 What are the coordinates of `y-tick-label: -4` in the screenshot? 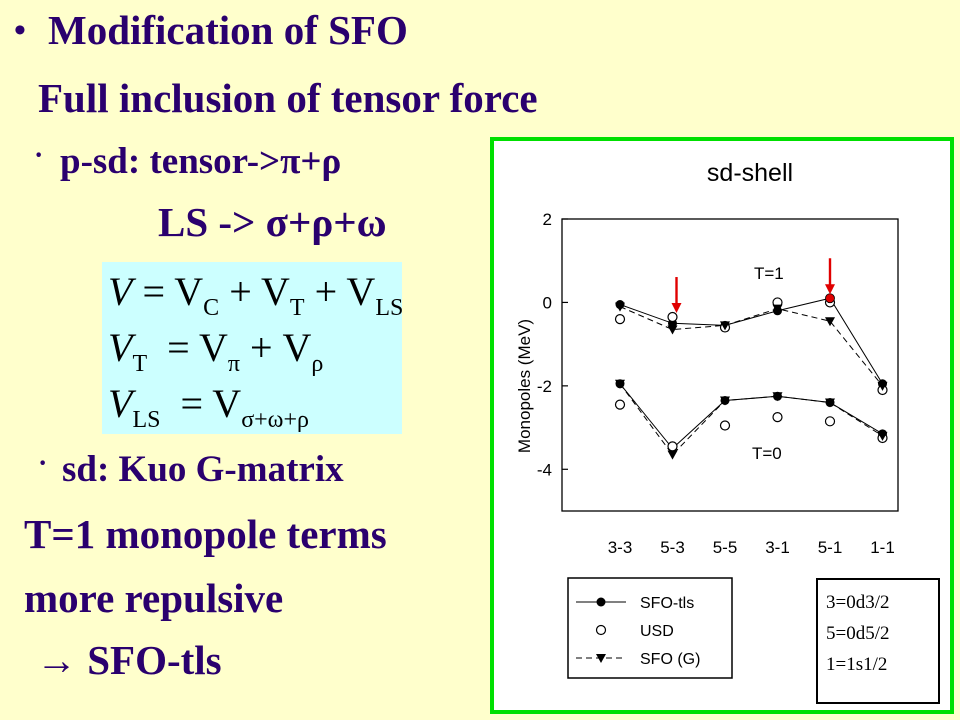 It's located at (544, 469).